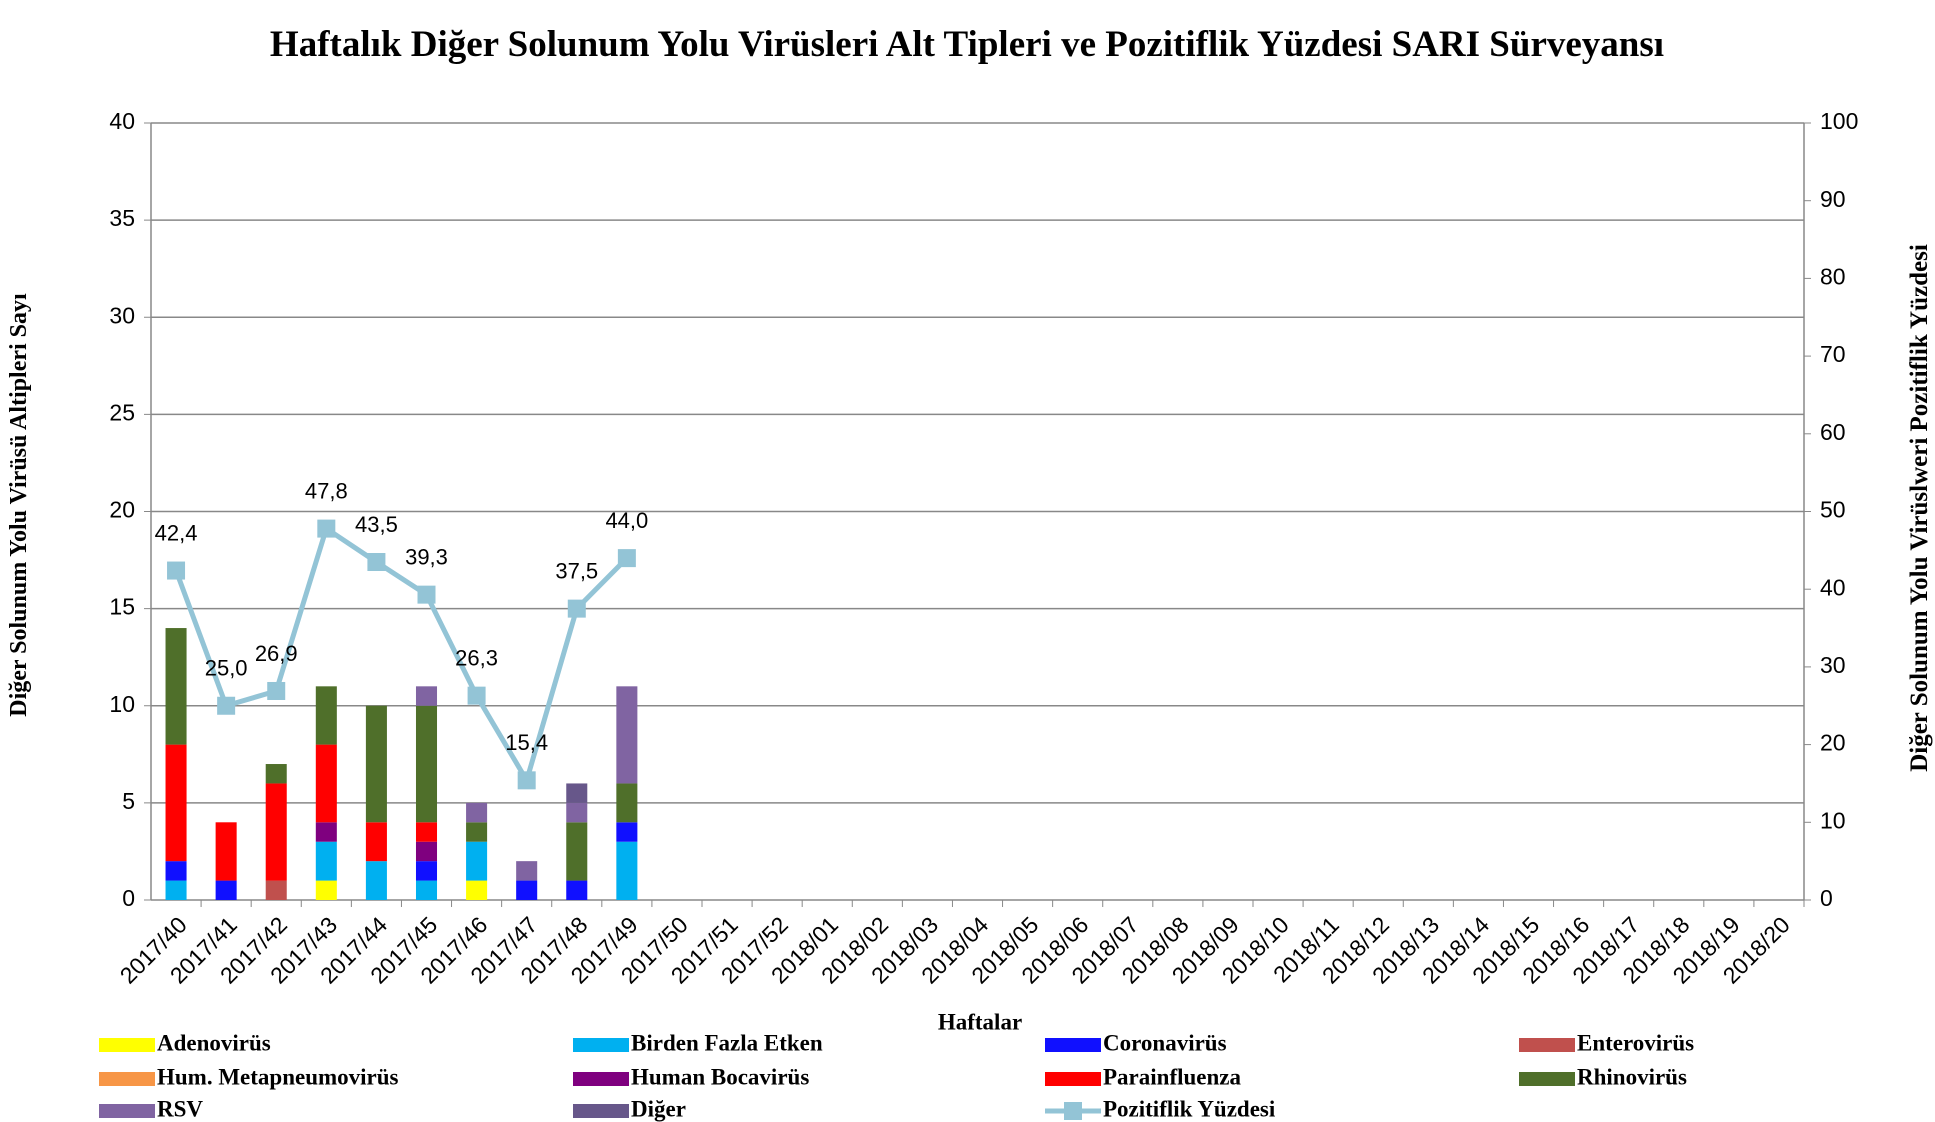 The image size is (1935, 1122). I want to click on legend-label: Diğer, so click(658, 1108).